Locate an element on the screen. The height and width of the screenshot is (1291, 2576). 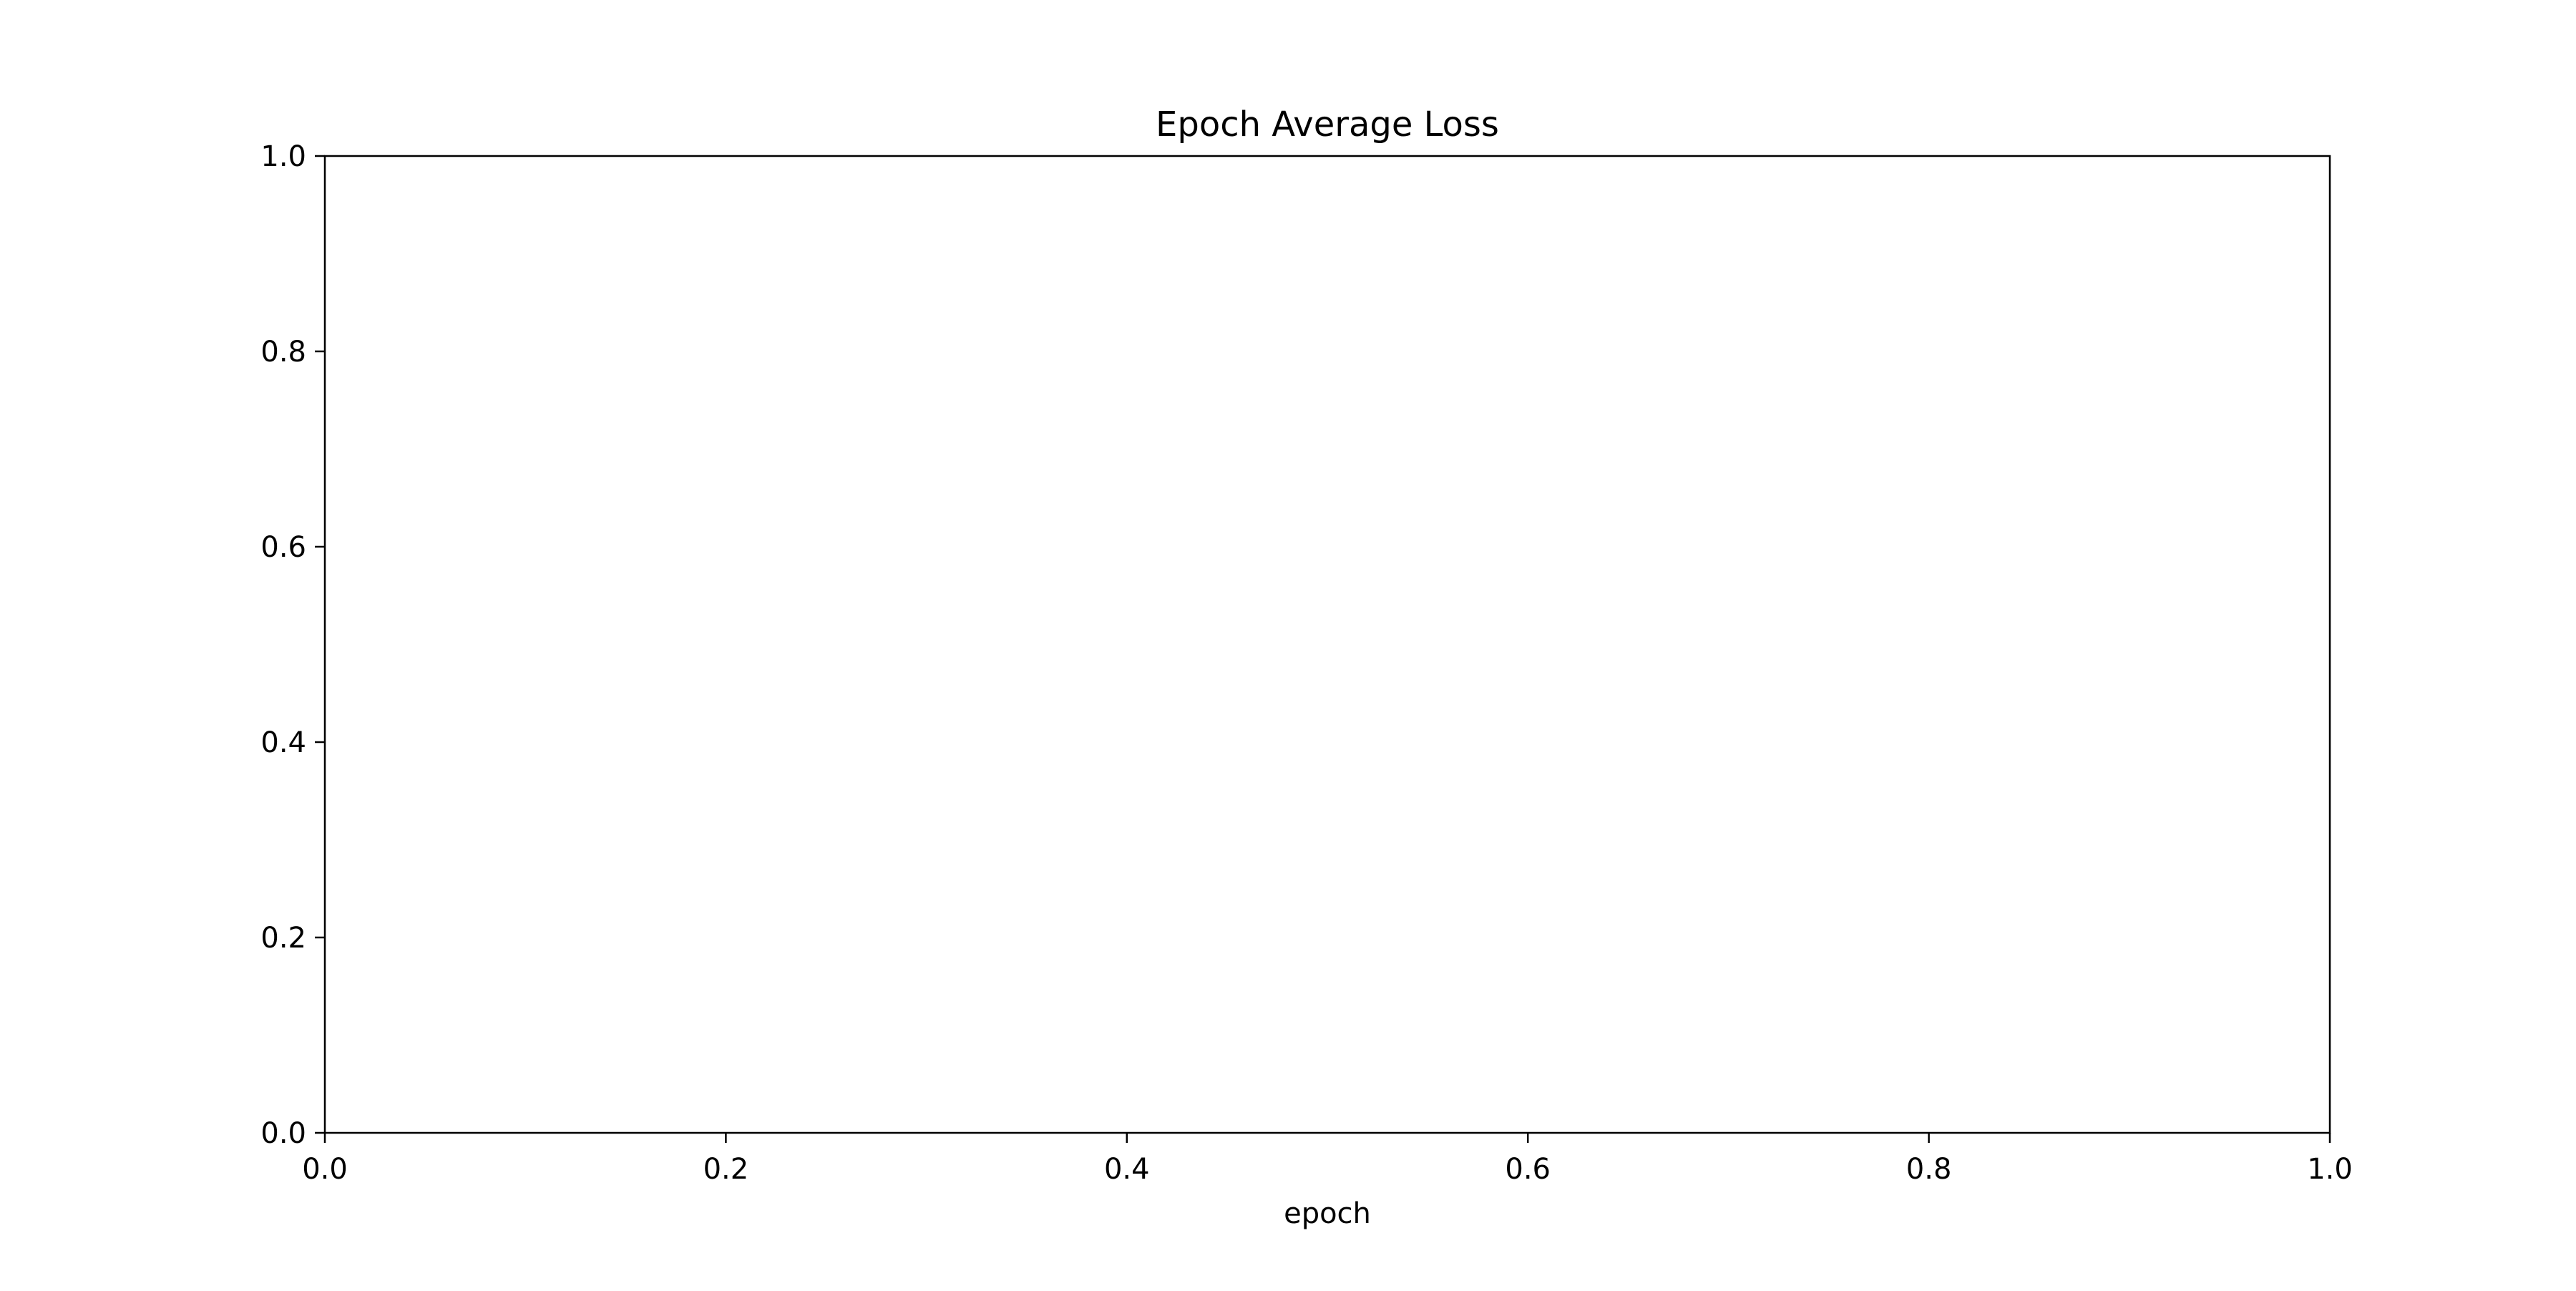
x-tick-label: 0.0 is located at coordinates (325, 1169).